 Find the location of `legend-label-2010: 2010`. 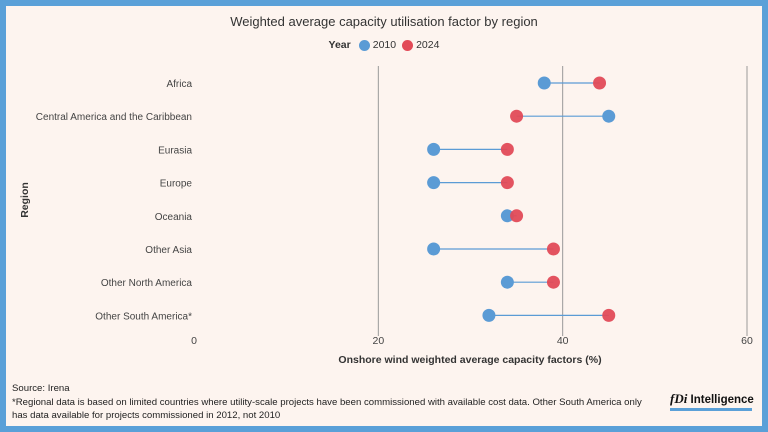

legend-label-2010: 2010 is located at coordinates (384, 45).